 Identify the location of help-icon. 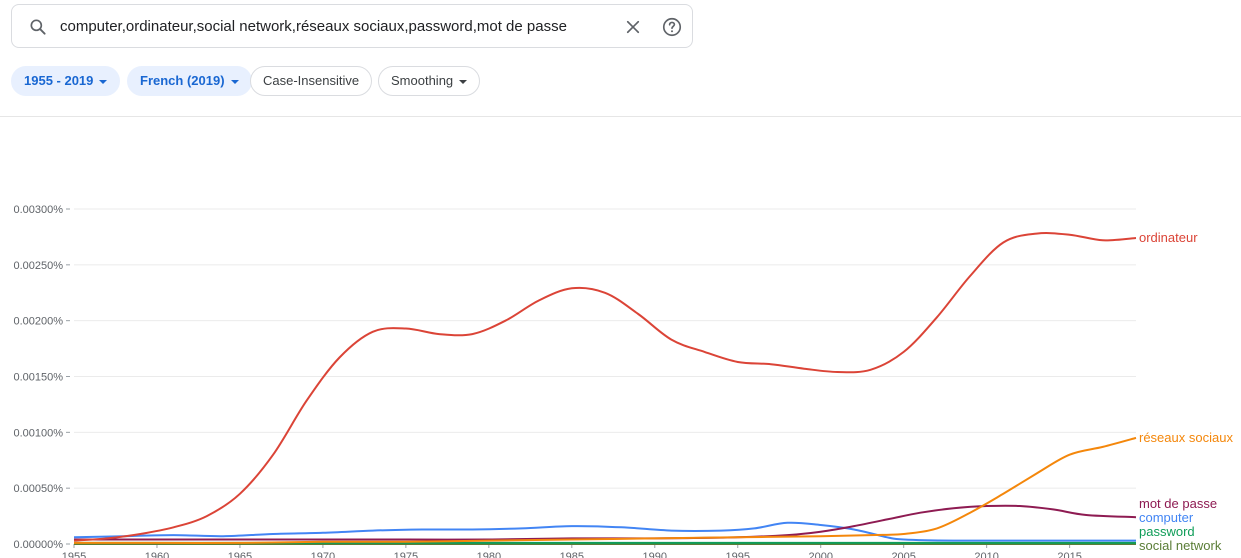
(672, 27).